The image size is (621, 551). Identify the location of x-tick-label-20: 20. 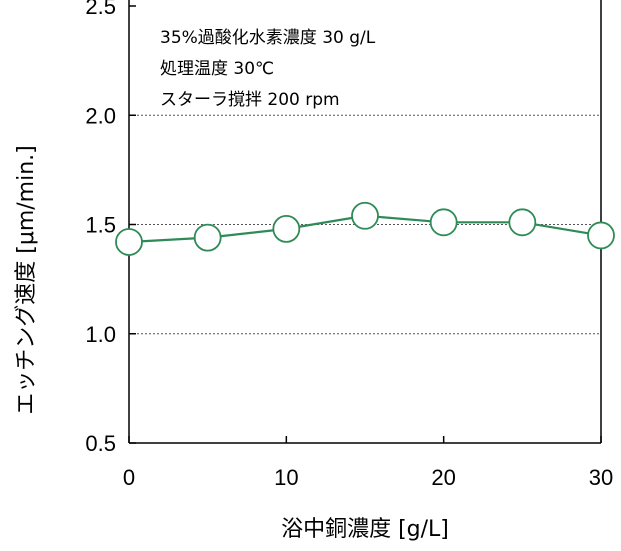
(443, 477).